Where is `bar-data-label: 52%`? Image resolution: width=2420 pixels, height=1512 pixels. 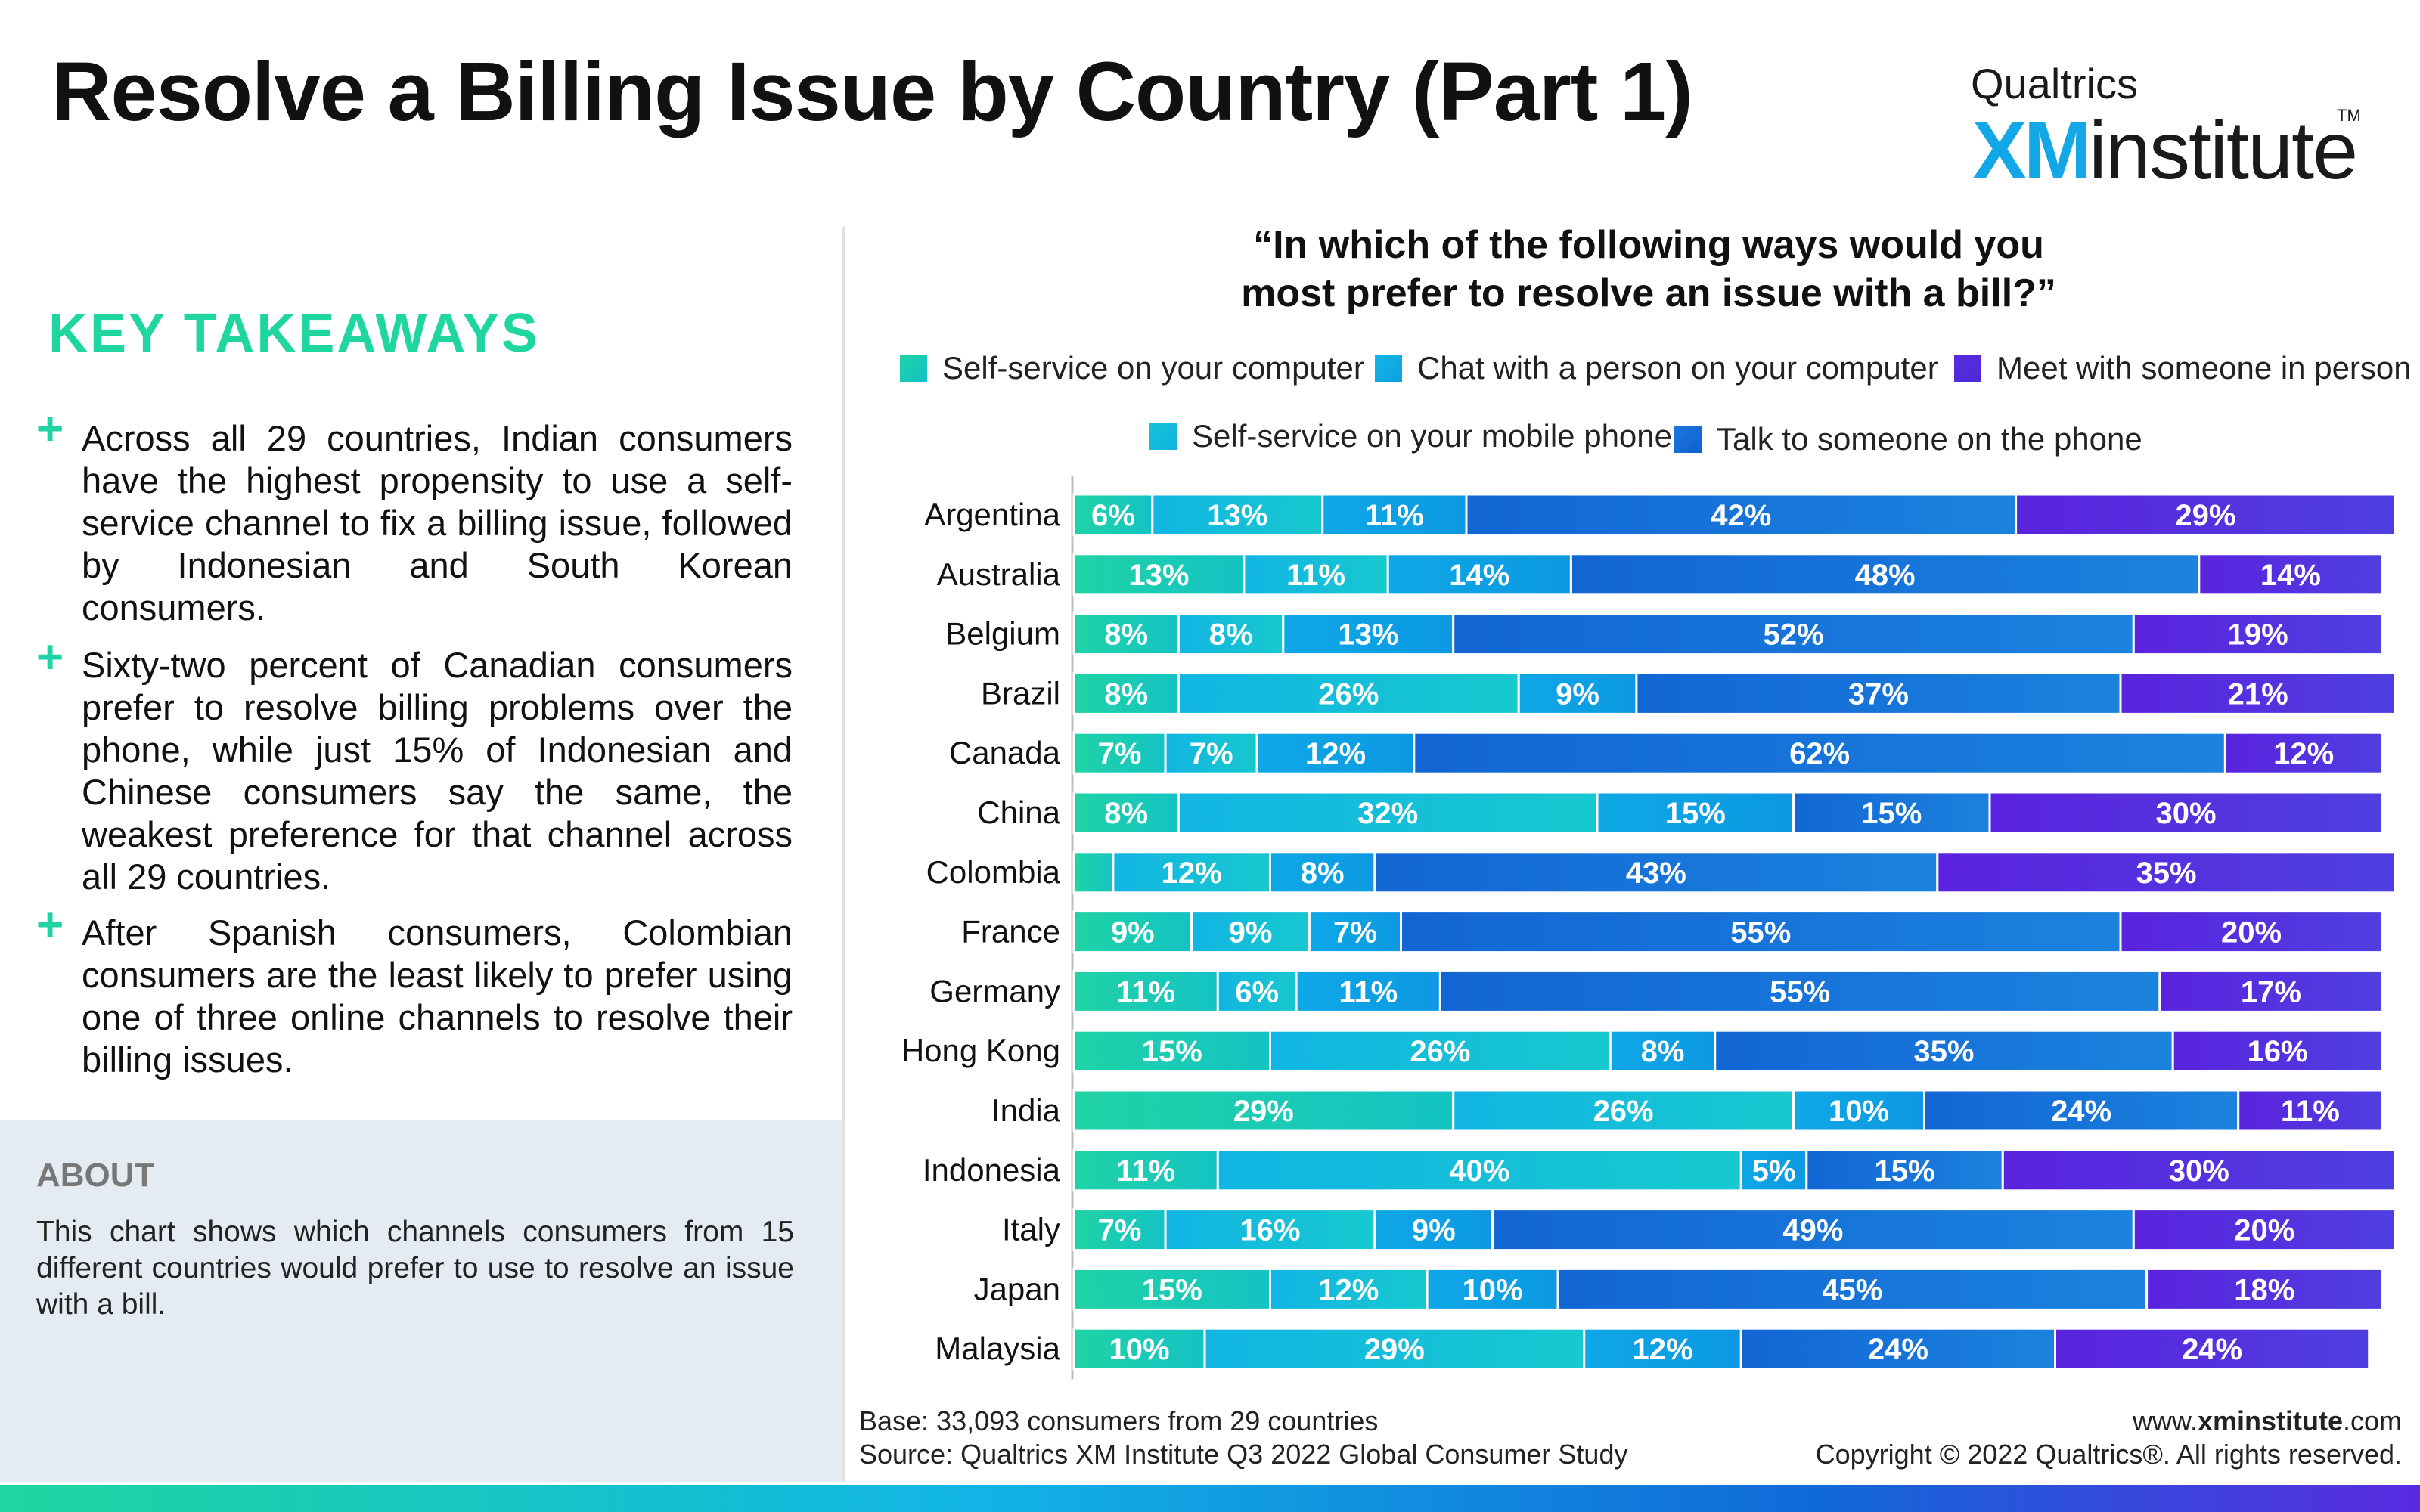
bar-data-label: 52% is located at coordinates (1793, 635).